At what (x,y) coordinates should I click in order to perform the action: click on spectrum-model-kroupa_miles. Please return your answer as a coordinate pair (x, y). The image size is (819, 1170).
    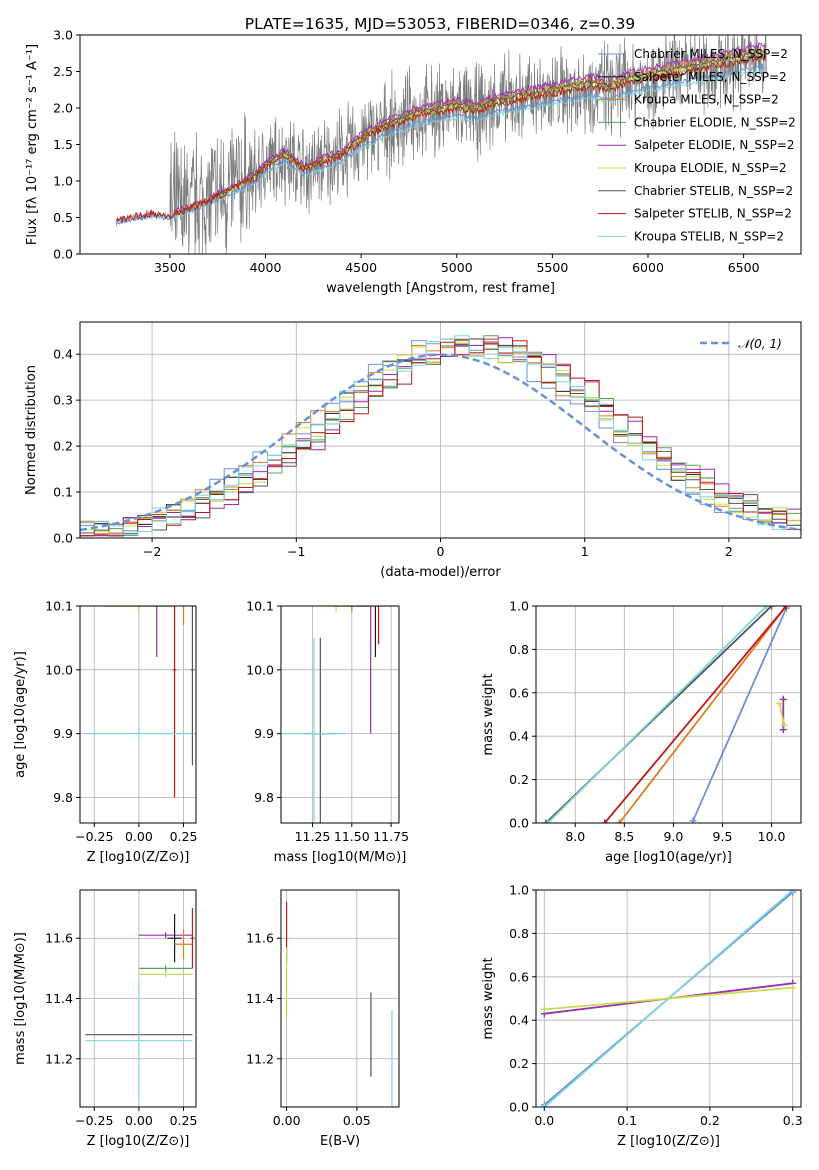
    Looking at the image, I should click on (470, 131).